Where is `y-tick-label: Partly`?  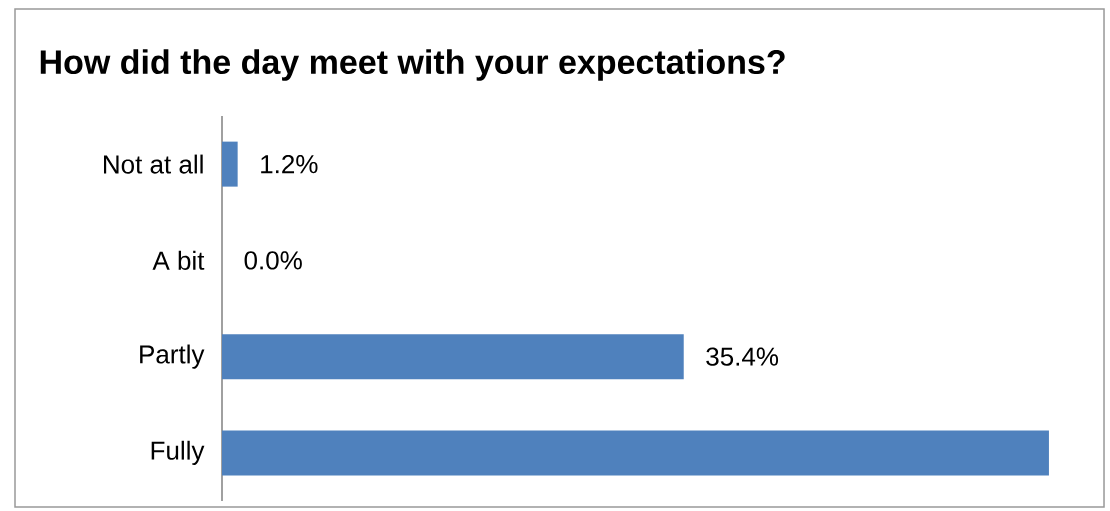 y-tick-label: Partly is located at coordinates (172, 356).